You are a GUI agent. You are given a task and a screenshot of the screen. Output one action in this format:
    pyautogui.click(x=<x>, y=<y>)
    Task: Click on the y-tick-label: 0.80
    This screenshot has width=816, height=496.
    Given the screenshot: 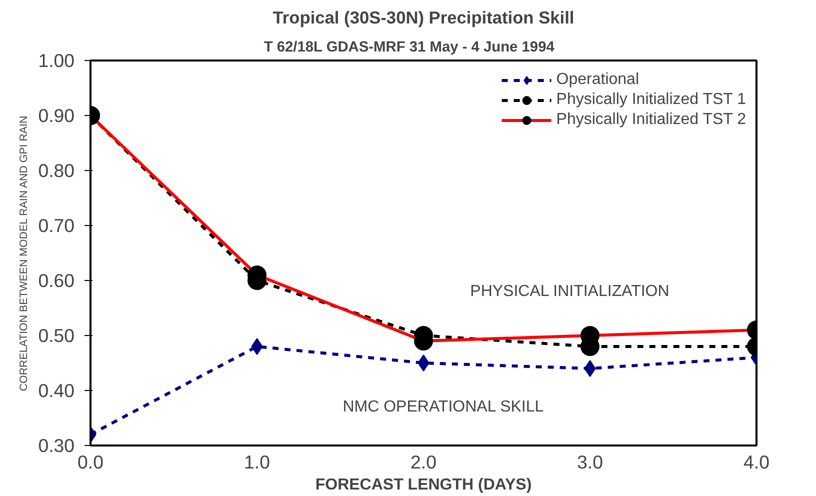 What is the action you would take?
    pyautogui.click(x=56, y=170)
    